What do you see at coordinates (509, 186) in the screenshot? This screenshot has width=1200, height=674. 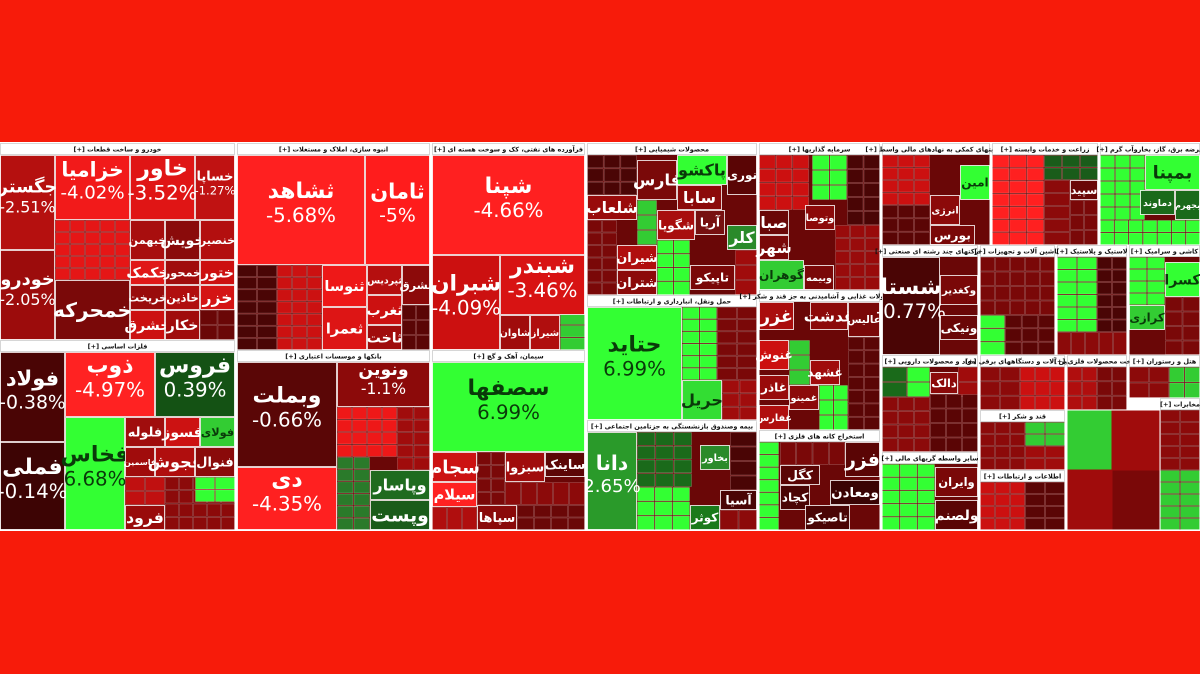 I see `tile-symbol: شپنا` at bounding box center [509, 186].